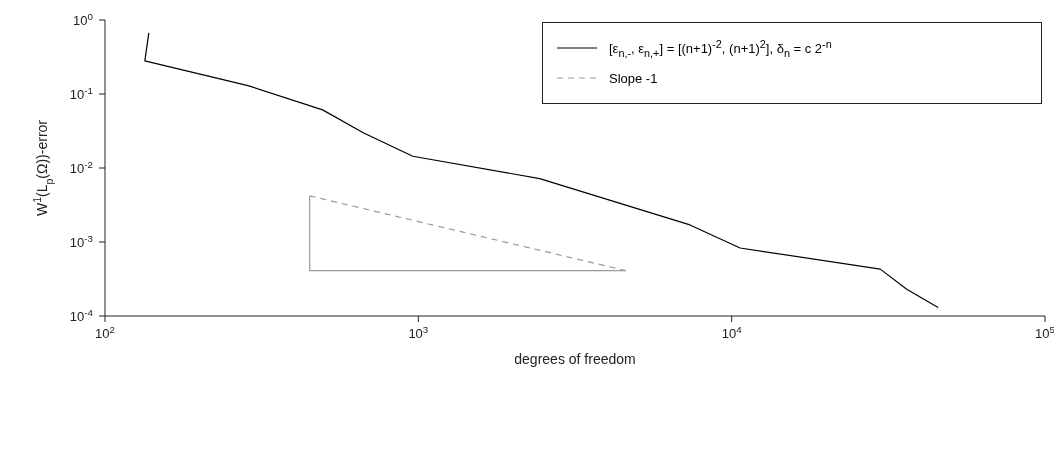 The image size is (1062, 466). Describe the element at coordinates (720, 48) in the screenshot. I see `text: [ε$_{n,-}$, ε$_{n,+}$] = [(n+1)$^{-2}$, (n+1)$^{2}$], δ$_{n}$ = c 2$^{-n}$` at that location.